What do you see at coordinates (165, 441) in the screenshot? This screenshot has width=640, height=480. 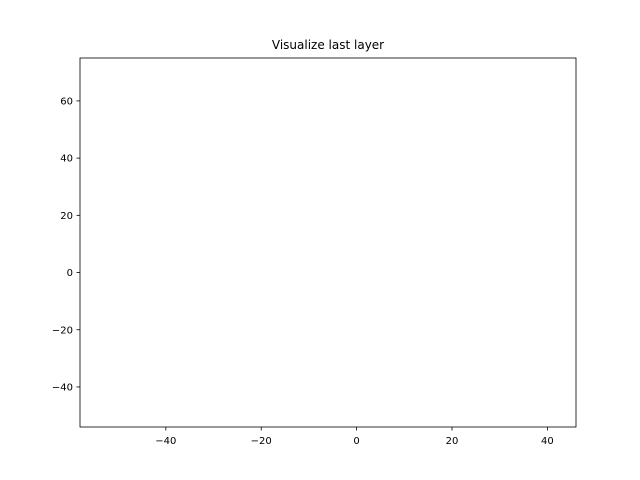 I see `x-tick-label: −40` at bounding box center [165, 441].